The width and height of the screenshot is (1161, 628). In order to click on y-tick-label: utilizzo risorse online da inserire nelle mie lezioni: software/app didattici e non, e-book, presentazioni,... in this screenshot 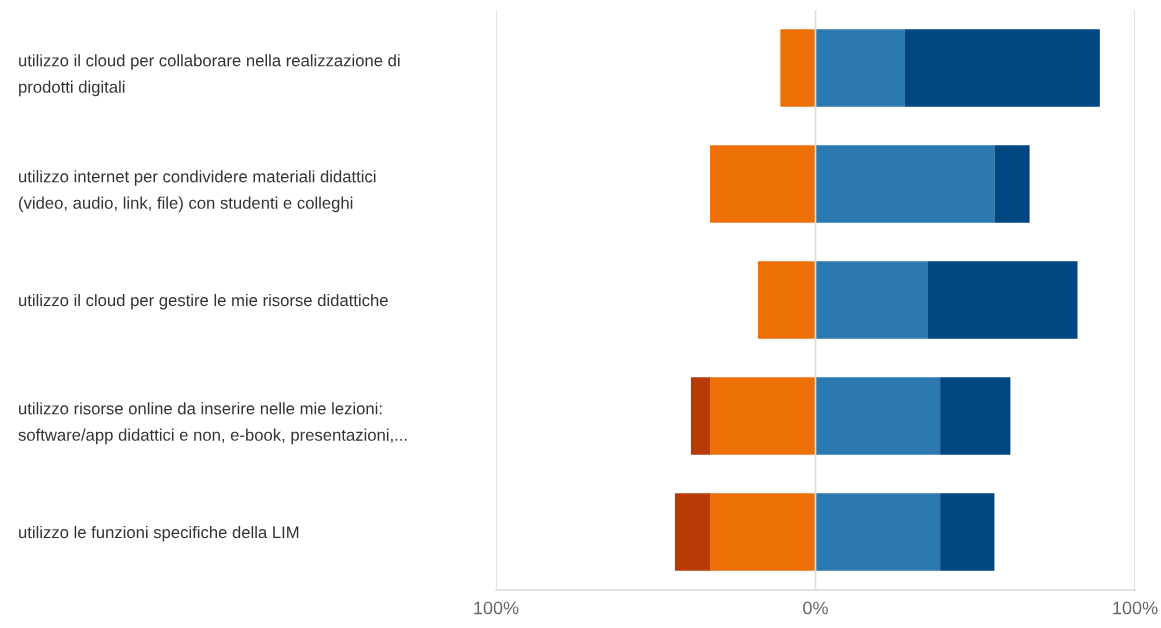, I will do `click(212, 423)`.